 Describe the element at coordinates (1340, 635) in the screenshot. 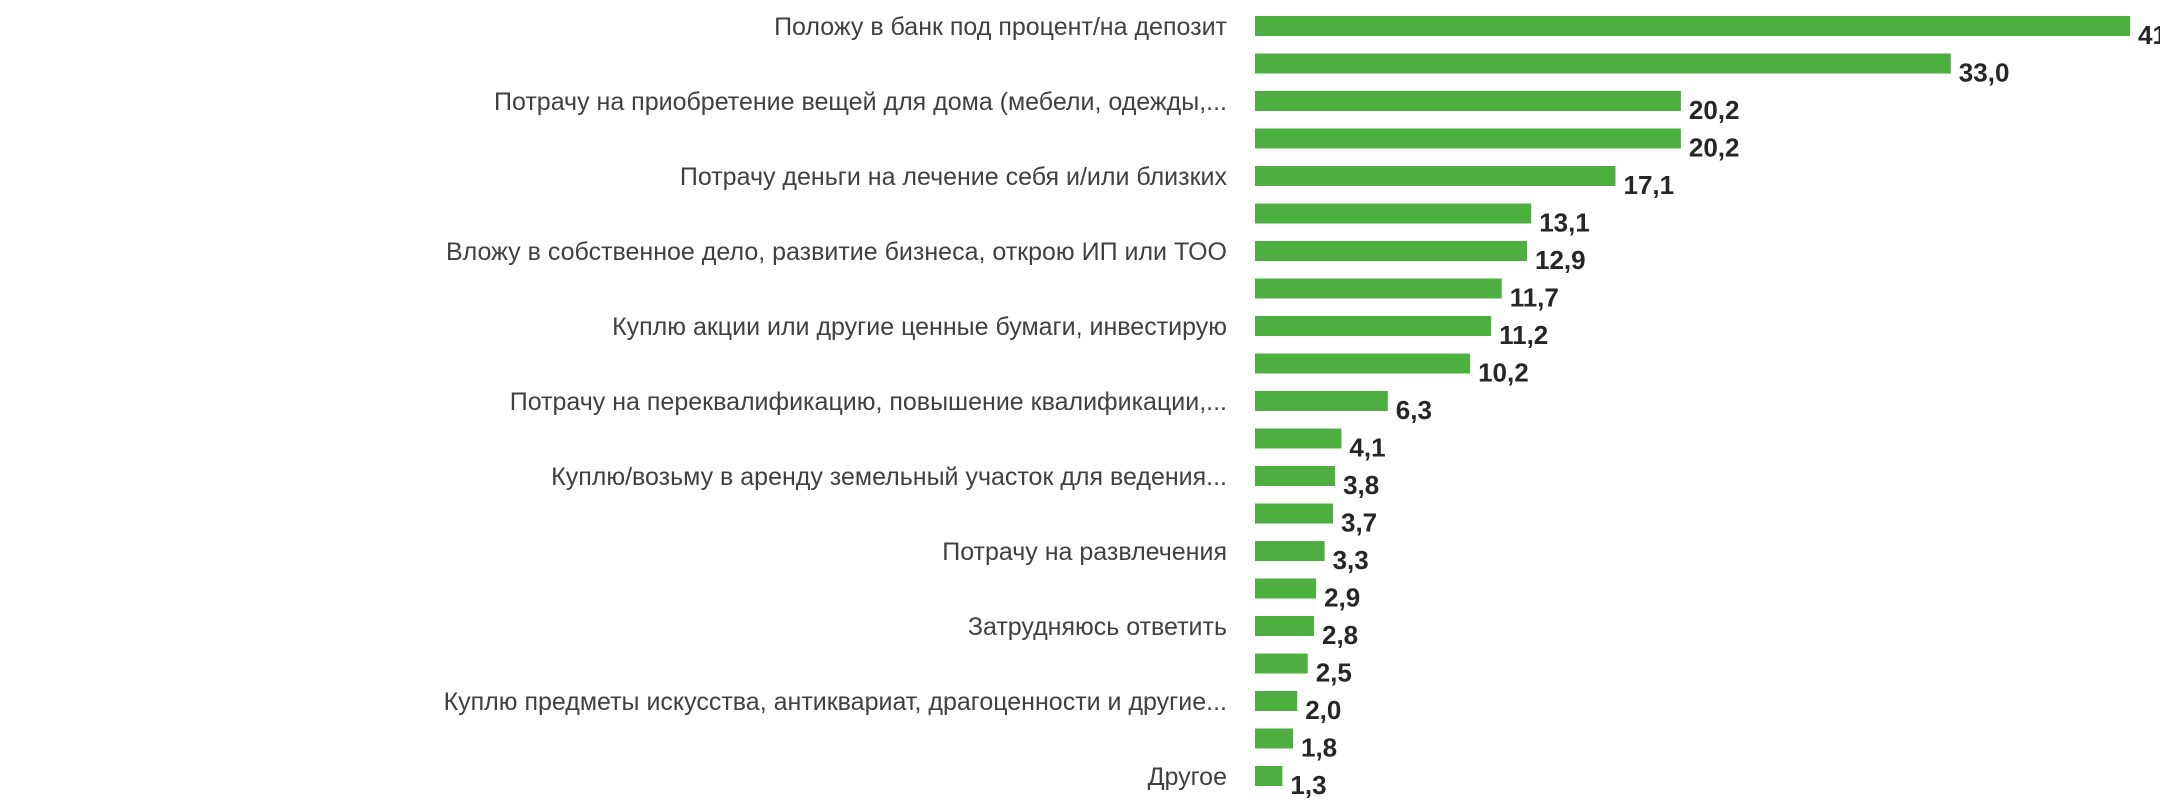

I see `data-label: 2,8` at that location.